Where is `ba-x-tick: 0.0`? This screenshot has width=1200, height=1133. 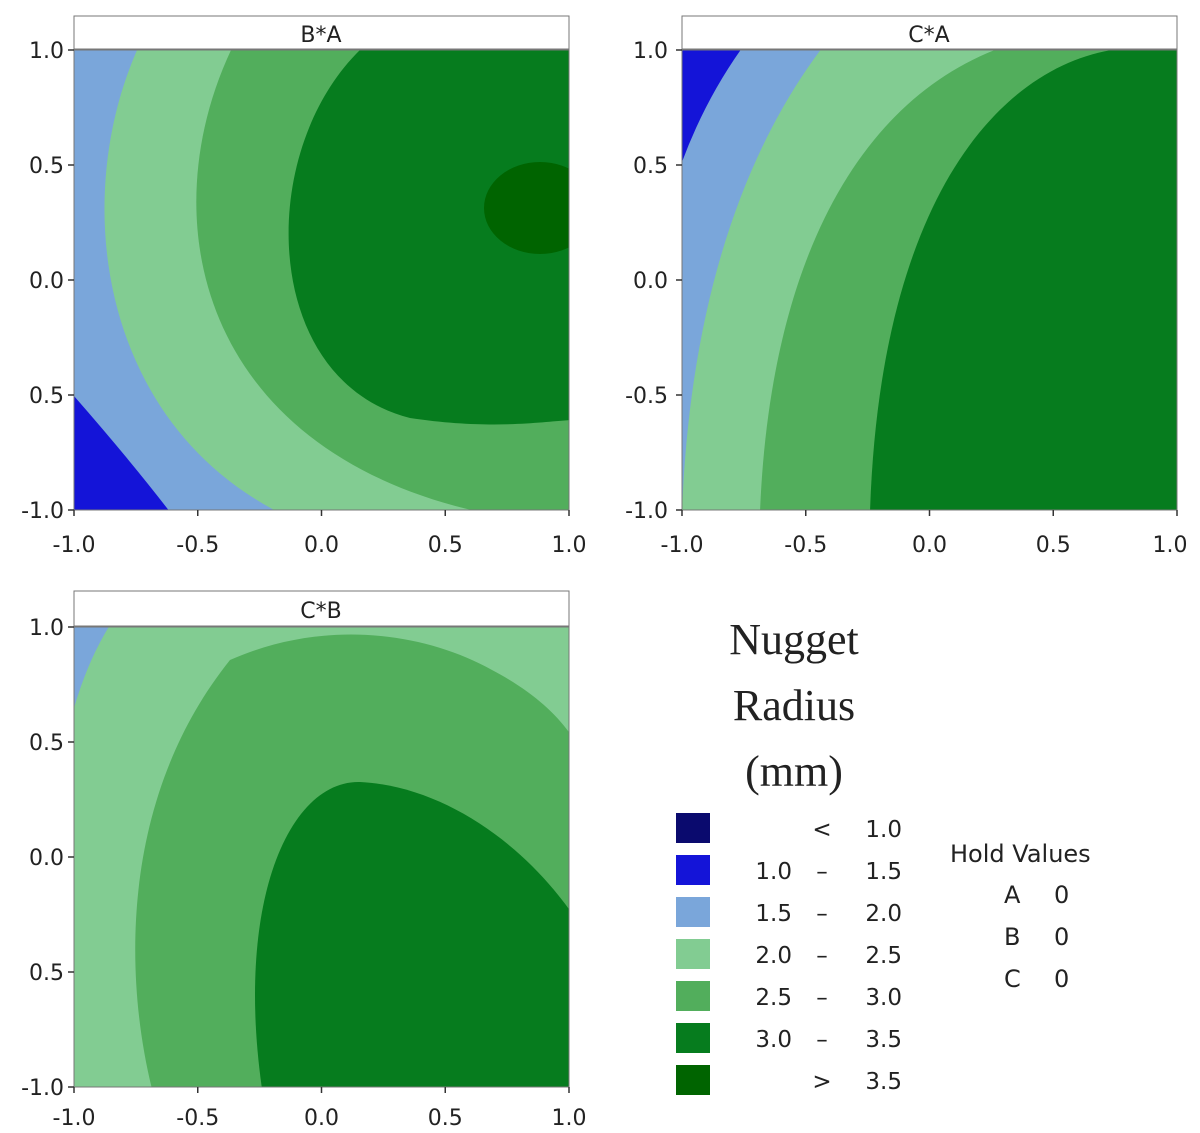
ba-x-tick: 0.0 is located at coordinates (321, 545).